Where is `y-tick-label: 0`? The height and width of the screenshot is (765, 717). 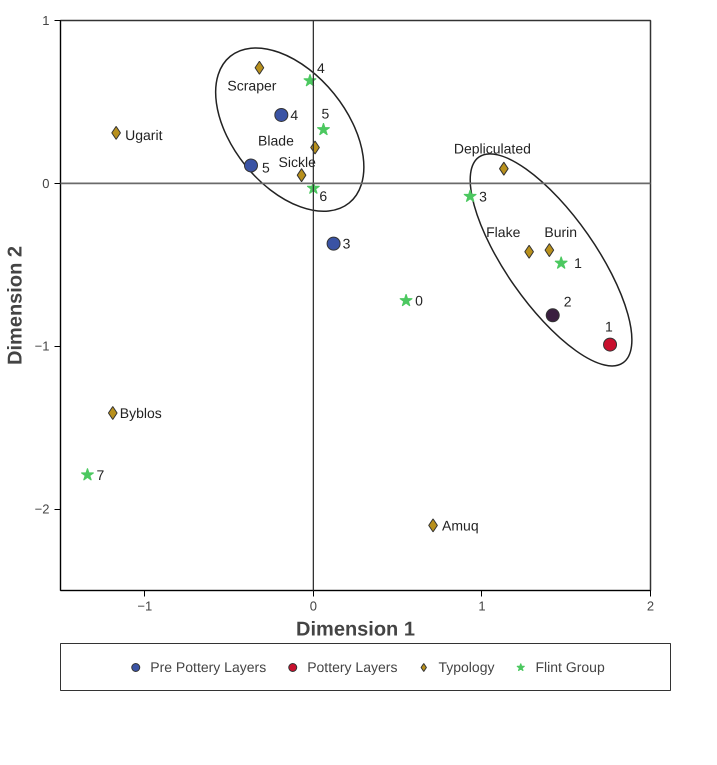
y-tick-label: 0 is located at coordinates (46, 183).